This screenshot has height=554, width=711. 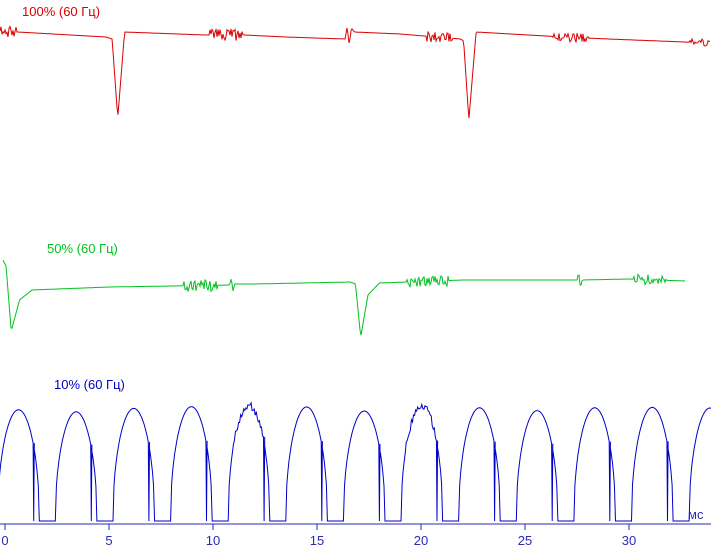 What do you see at coordinates (317, 540) in the screenshot?
I see `x-tick-label: 15` at bounding box center [317, 540].